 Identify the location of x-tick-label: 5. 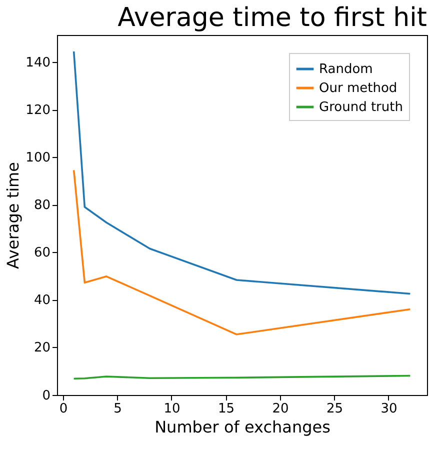
(118, 409).